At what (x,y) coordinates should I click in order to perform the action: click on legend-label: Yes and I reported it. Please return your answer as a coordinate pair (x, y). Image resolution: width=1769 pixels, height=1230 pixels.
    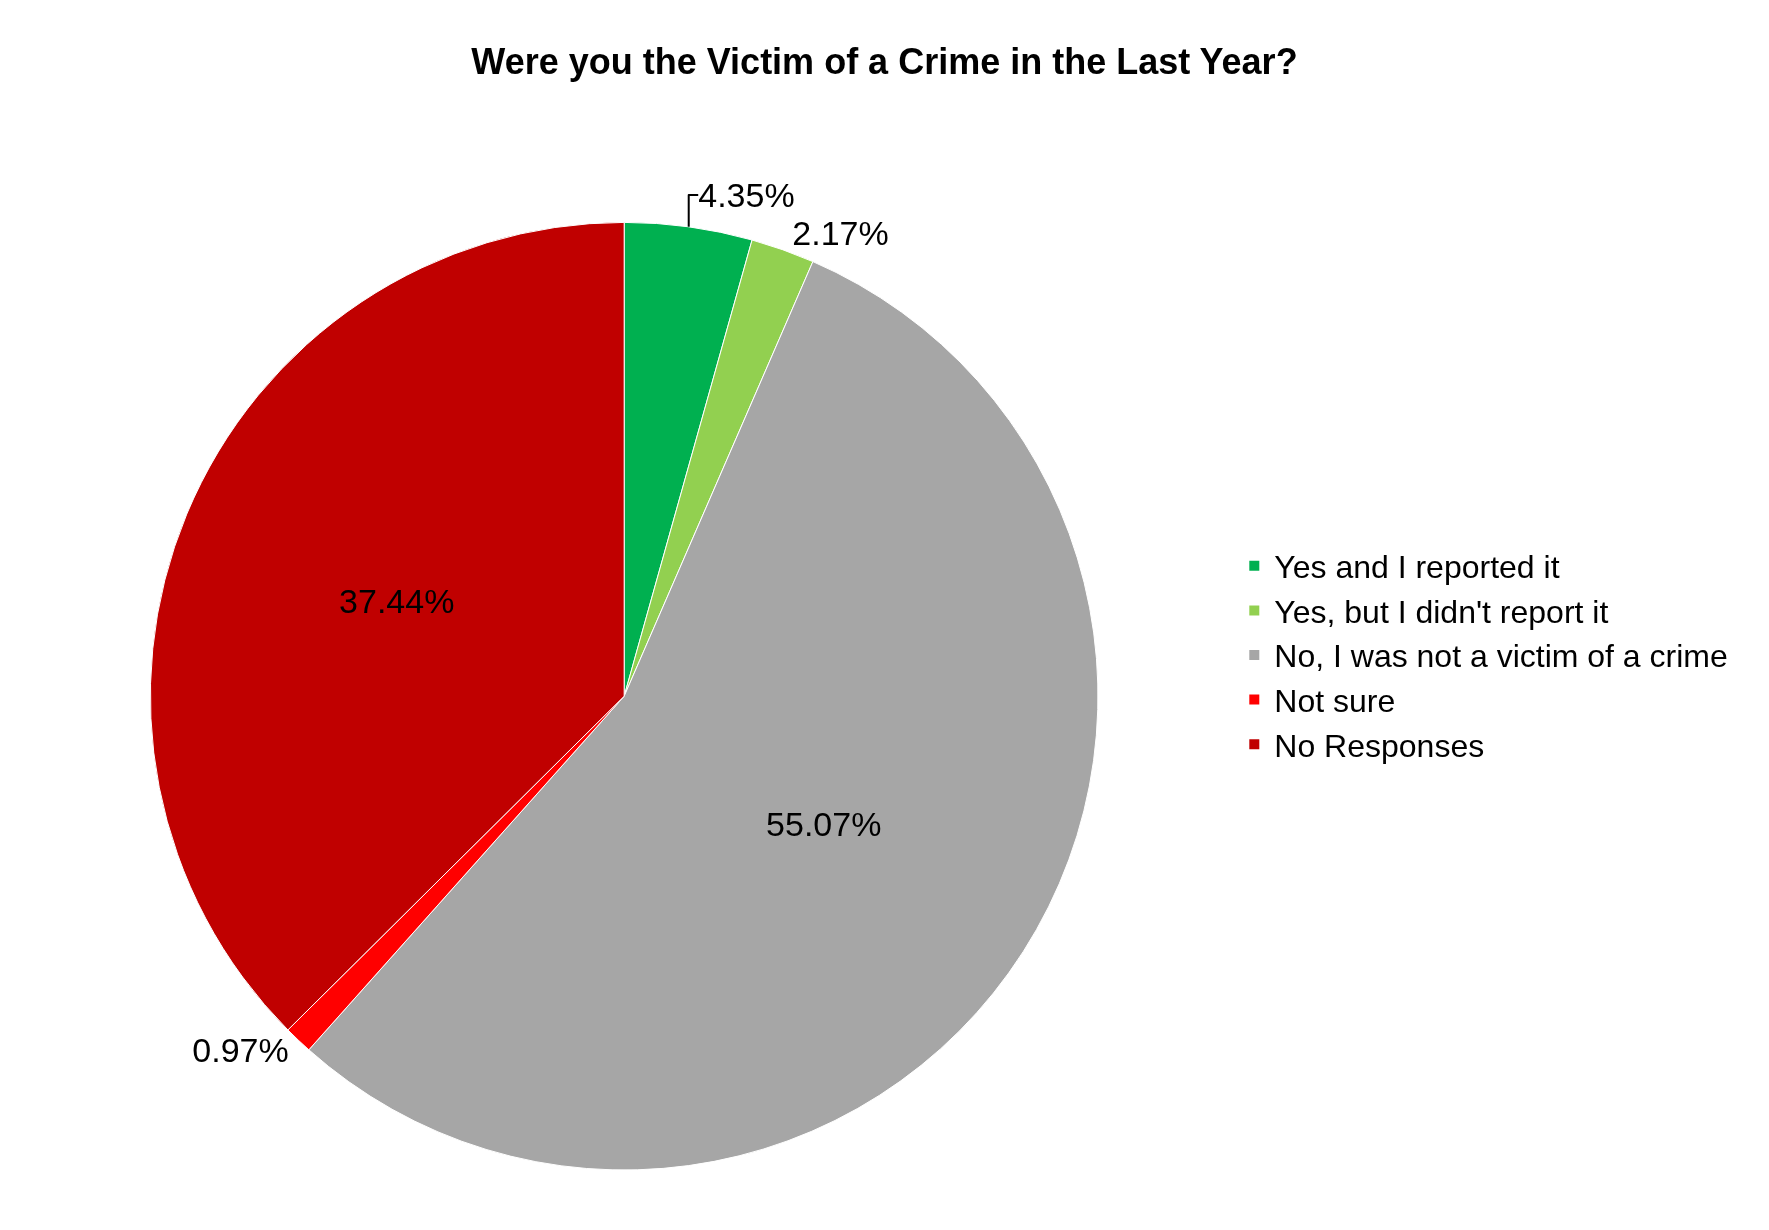
    Looking at the image, I should click on (1417, 567).